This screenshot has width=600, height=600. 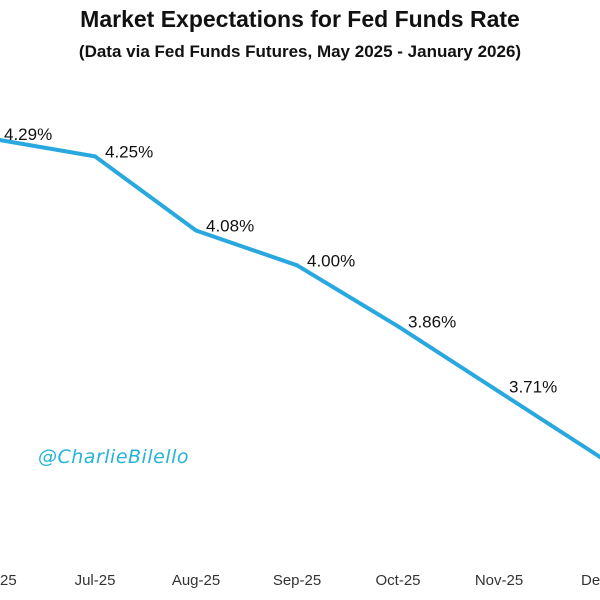 I want to click on x-tick-label: Nov-25, so click(x=499, y=580).